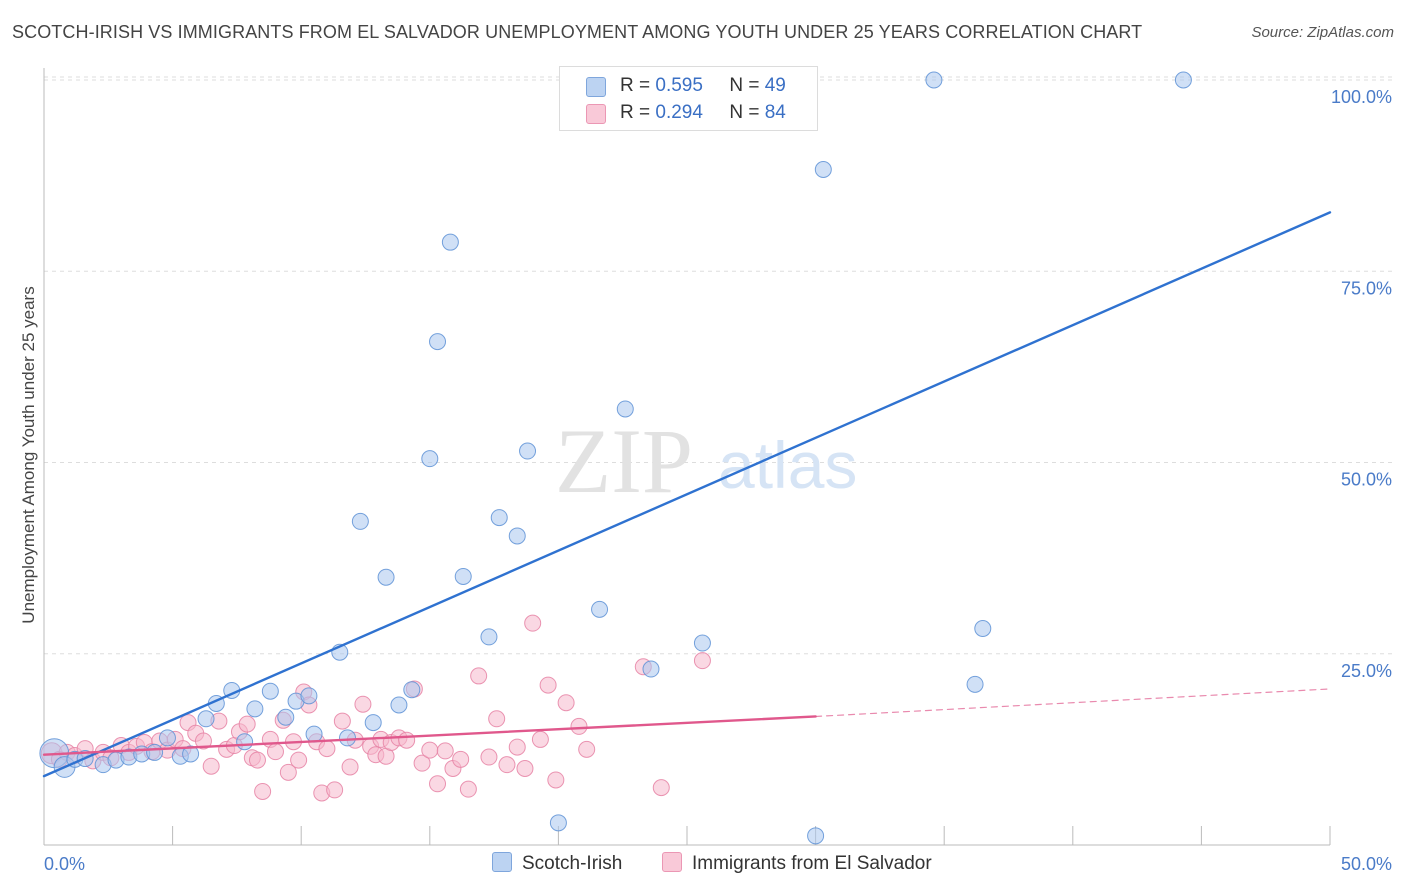 Image resolution: width=1406 pixels, height=892 pixels. I want to click on legend: R = 0.595 N = 49 R = 0.294 N = 84, so click(688, 98).